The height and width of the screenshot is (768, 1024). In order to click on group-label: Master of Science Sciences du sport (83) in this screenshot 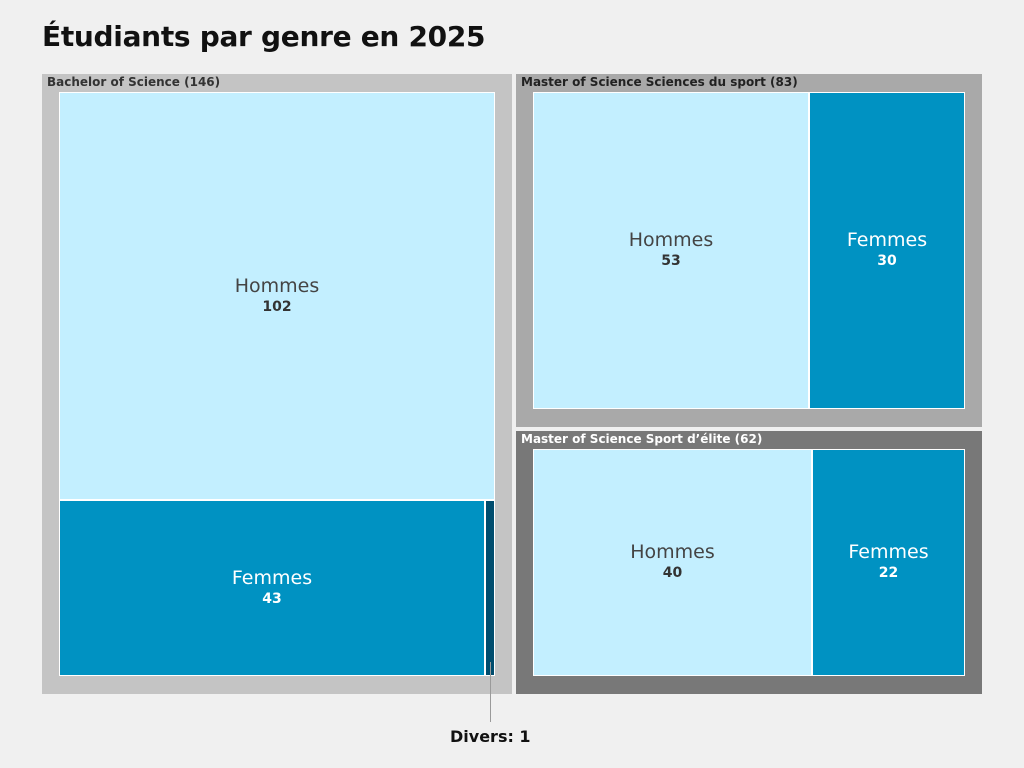, I will do `click(659, 82)`.